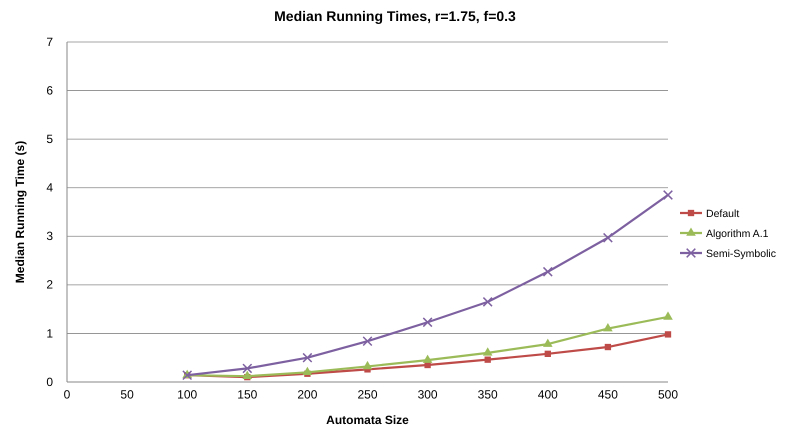 The height and width of the screenshot is (429, 790). I want to click on y-tick-label: 4, so click(50, 187).